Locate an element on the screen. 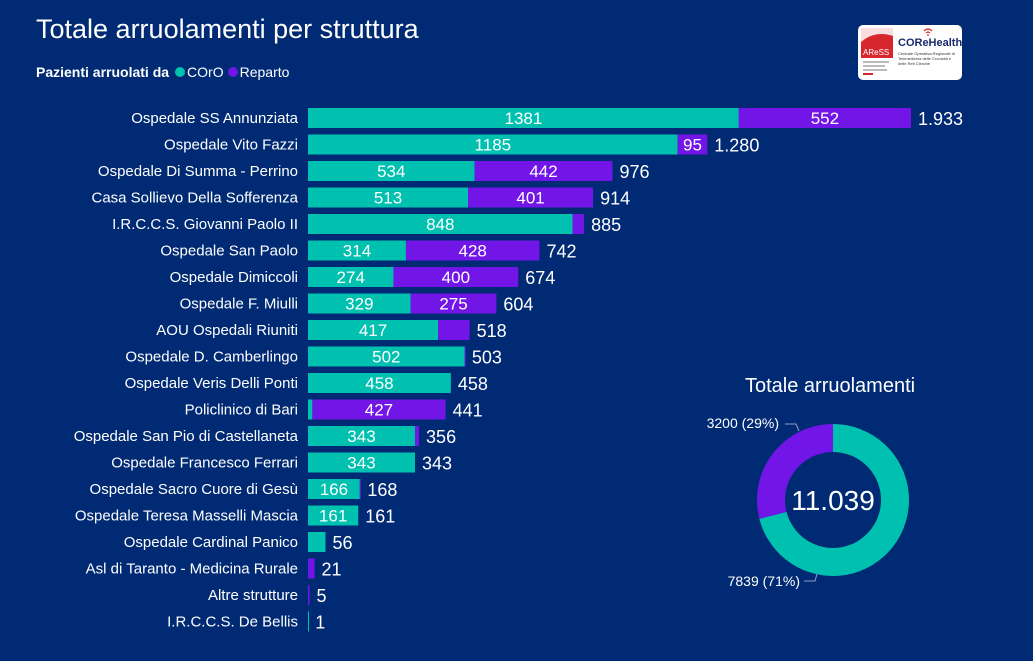  segment-value-label: 442 is located at coordinates (543, 171).